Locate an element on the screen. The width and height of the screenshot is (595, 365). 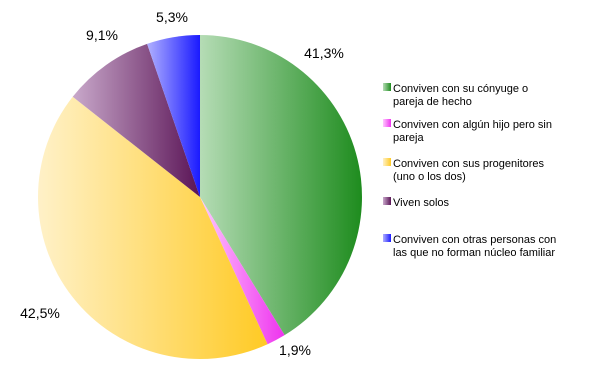
value-label-5: 5,3% is located at coordinates (172, 17).